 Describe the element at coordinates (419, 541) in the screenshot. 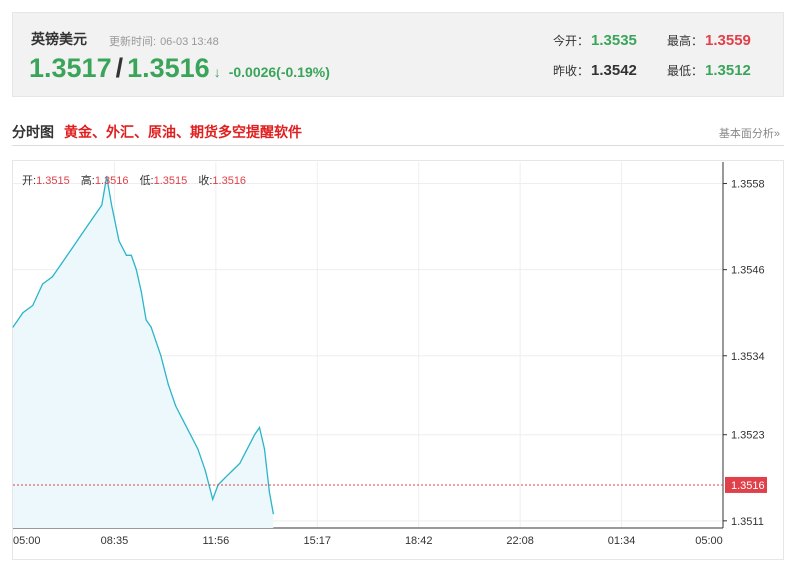

I see `x-tick-label: 18:42` at that location.